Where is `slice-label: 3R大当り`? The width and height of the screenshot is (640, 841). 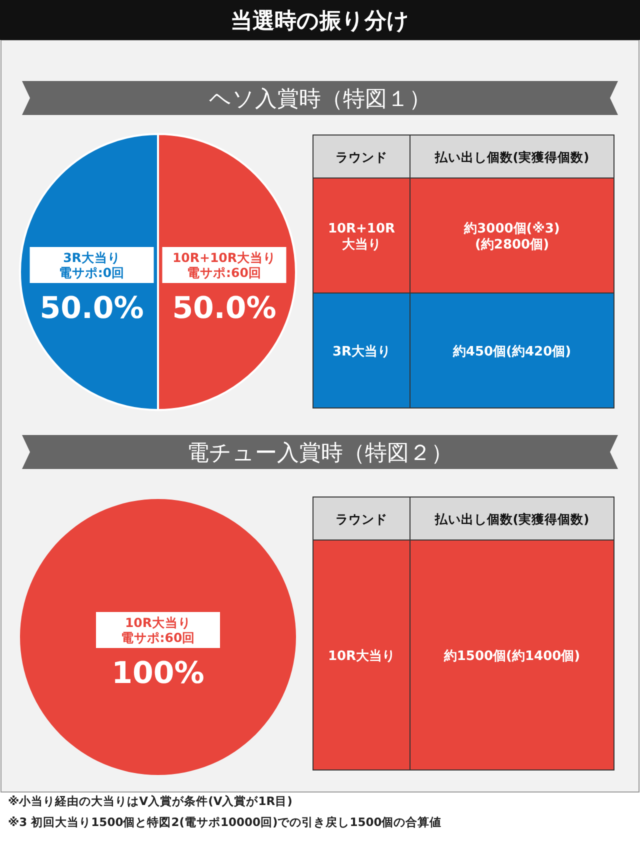 slice-label: 3R大当り is located at coordinates (91, 257).